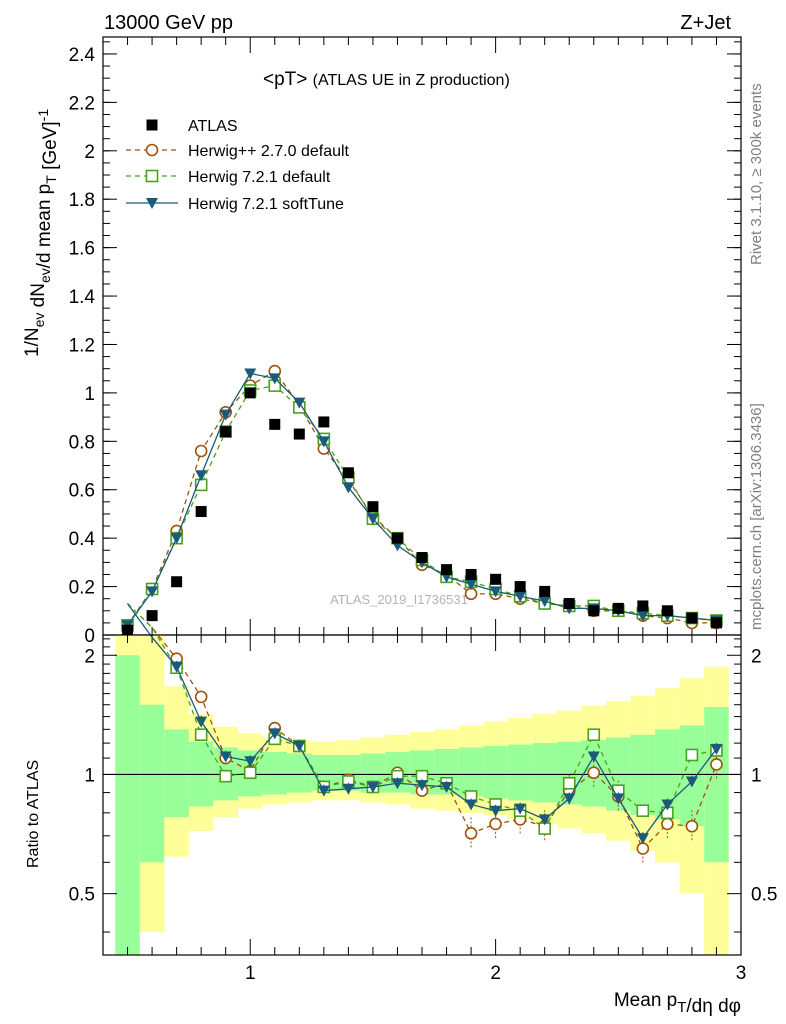 The height and width of the screenshot is (1024, 786). Describe the element at coordinates (33, 814) in the screenshot. I see `ratio-y-axis-label: Ratio to ATLAS` at that location.